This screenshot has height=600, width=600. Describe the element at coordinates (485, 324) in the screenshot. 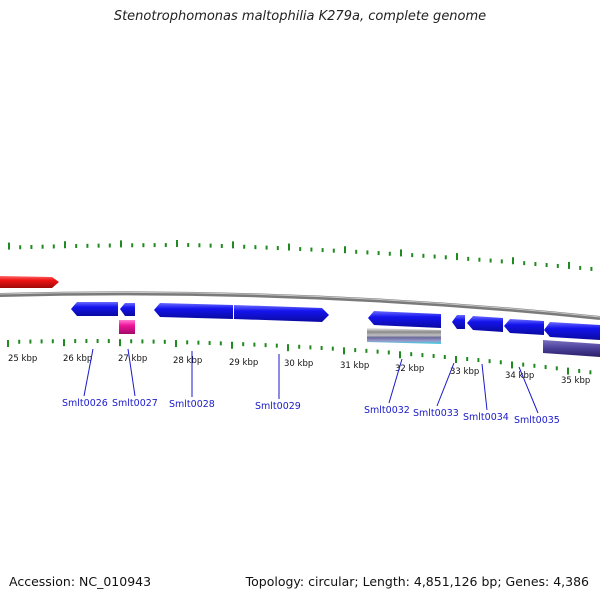

I see `cds-smlt0034` at that location.